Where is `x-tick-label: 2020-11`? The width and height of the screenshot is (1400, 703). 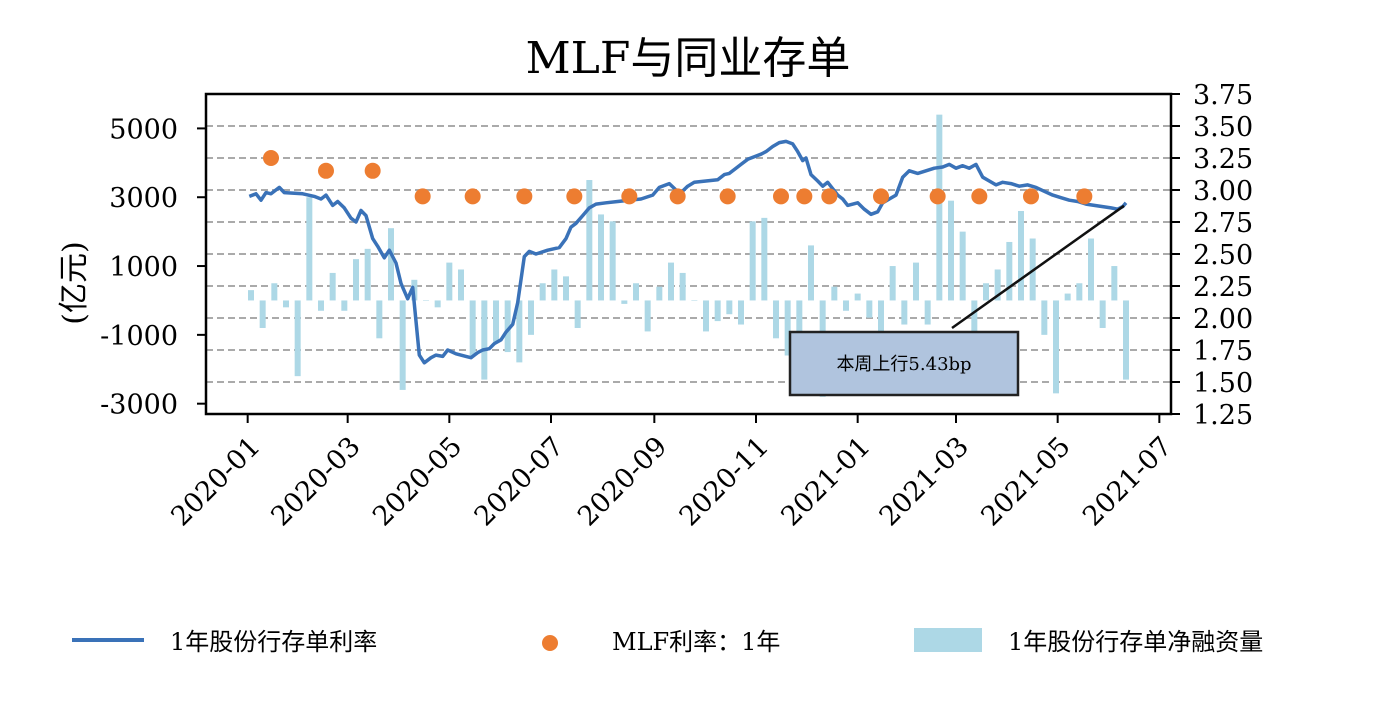 x-tick-label: 2020-11 is located at coordinates (724, 481).